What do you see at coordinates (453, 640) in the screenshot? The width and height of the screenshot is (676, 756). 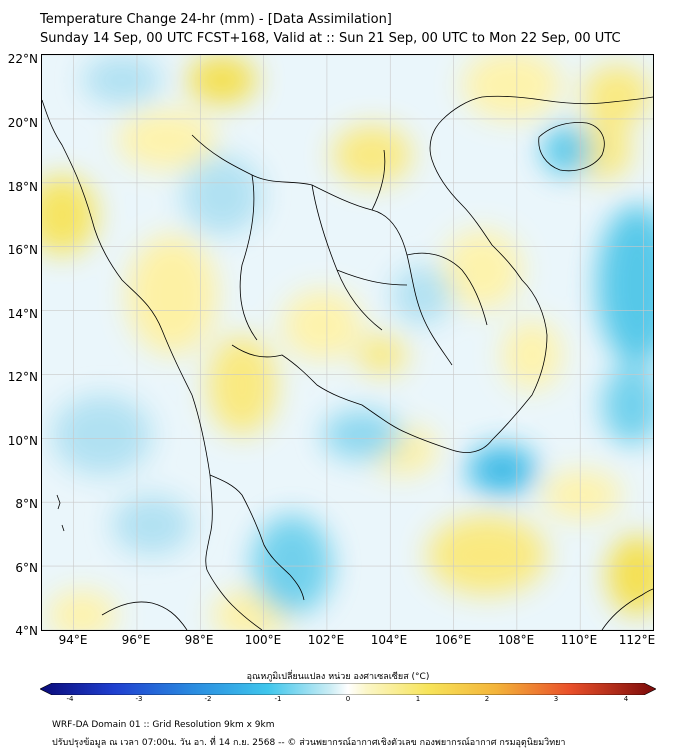 I see `lon-label-106: 106°E` at bounding box center [453, 640].